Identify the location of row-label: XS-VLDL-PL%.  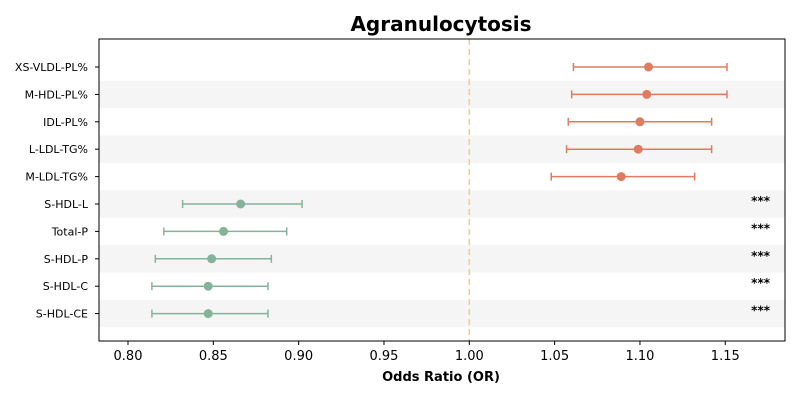
(51, 67).